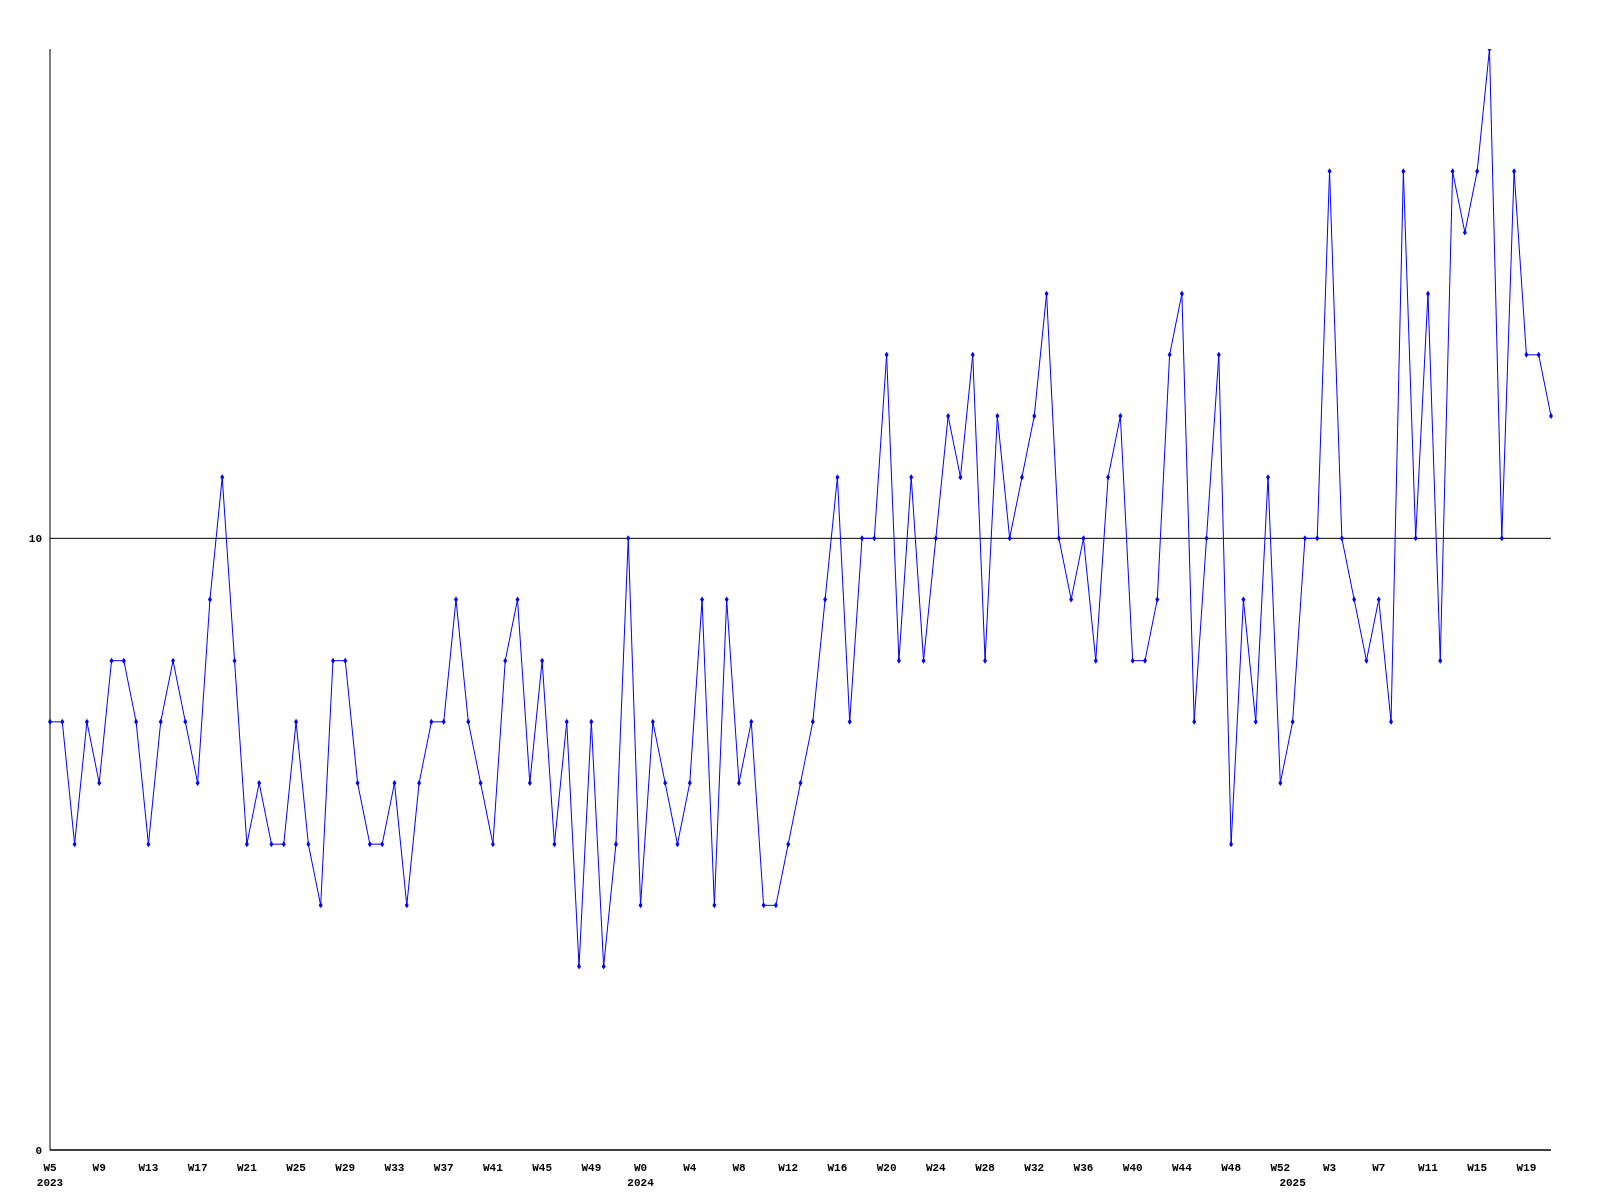 This screenshot has height=1200, width=1600. Describe the element at coordinates (1231, 1168) in the screenshot. I see `x-tick-label: W48` at that location.